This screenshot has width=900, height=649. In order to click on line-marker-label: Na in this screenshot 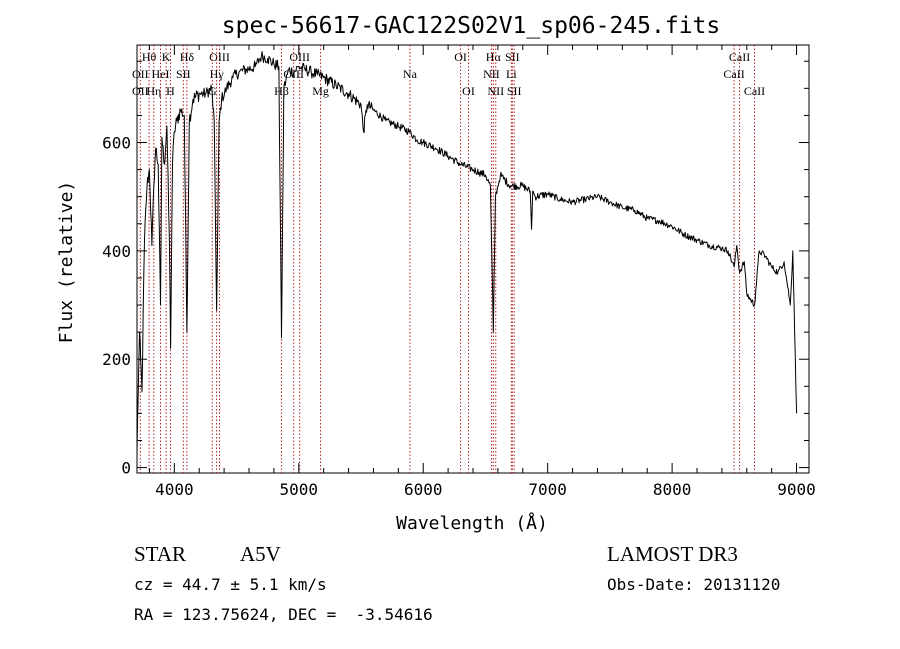, I will do `click(410, 74)`.